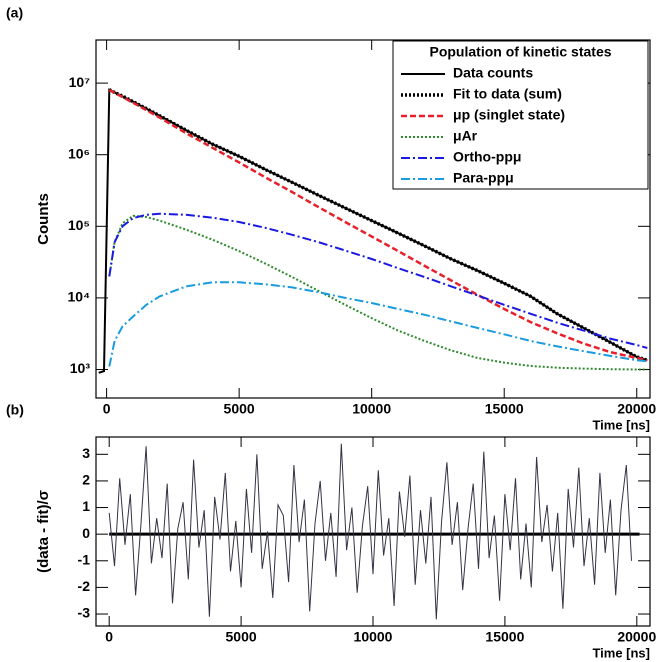  Describe the element at coordinates (487, 157) in the screenshot. I see `legend-label: Ortho-ppμ` at that location.